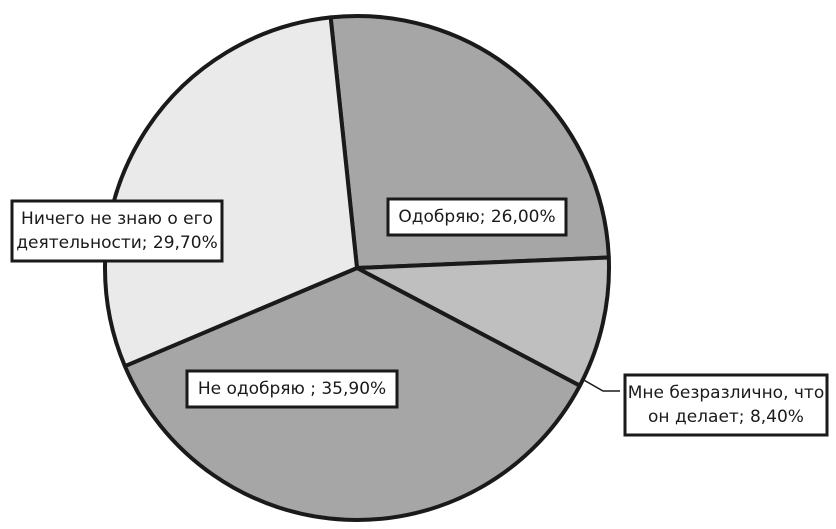 The width and height of the screenshot is (836, 529). I want to click on data-label: Одобряю; 26,00%, so click(477, 217).